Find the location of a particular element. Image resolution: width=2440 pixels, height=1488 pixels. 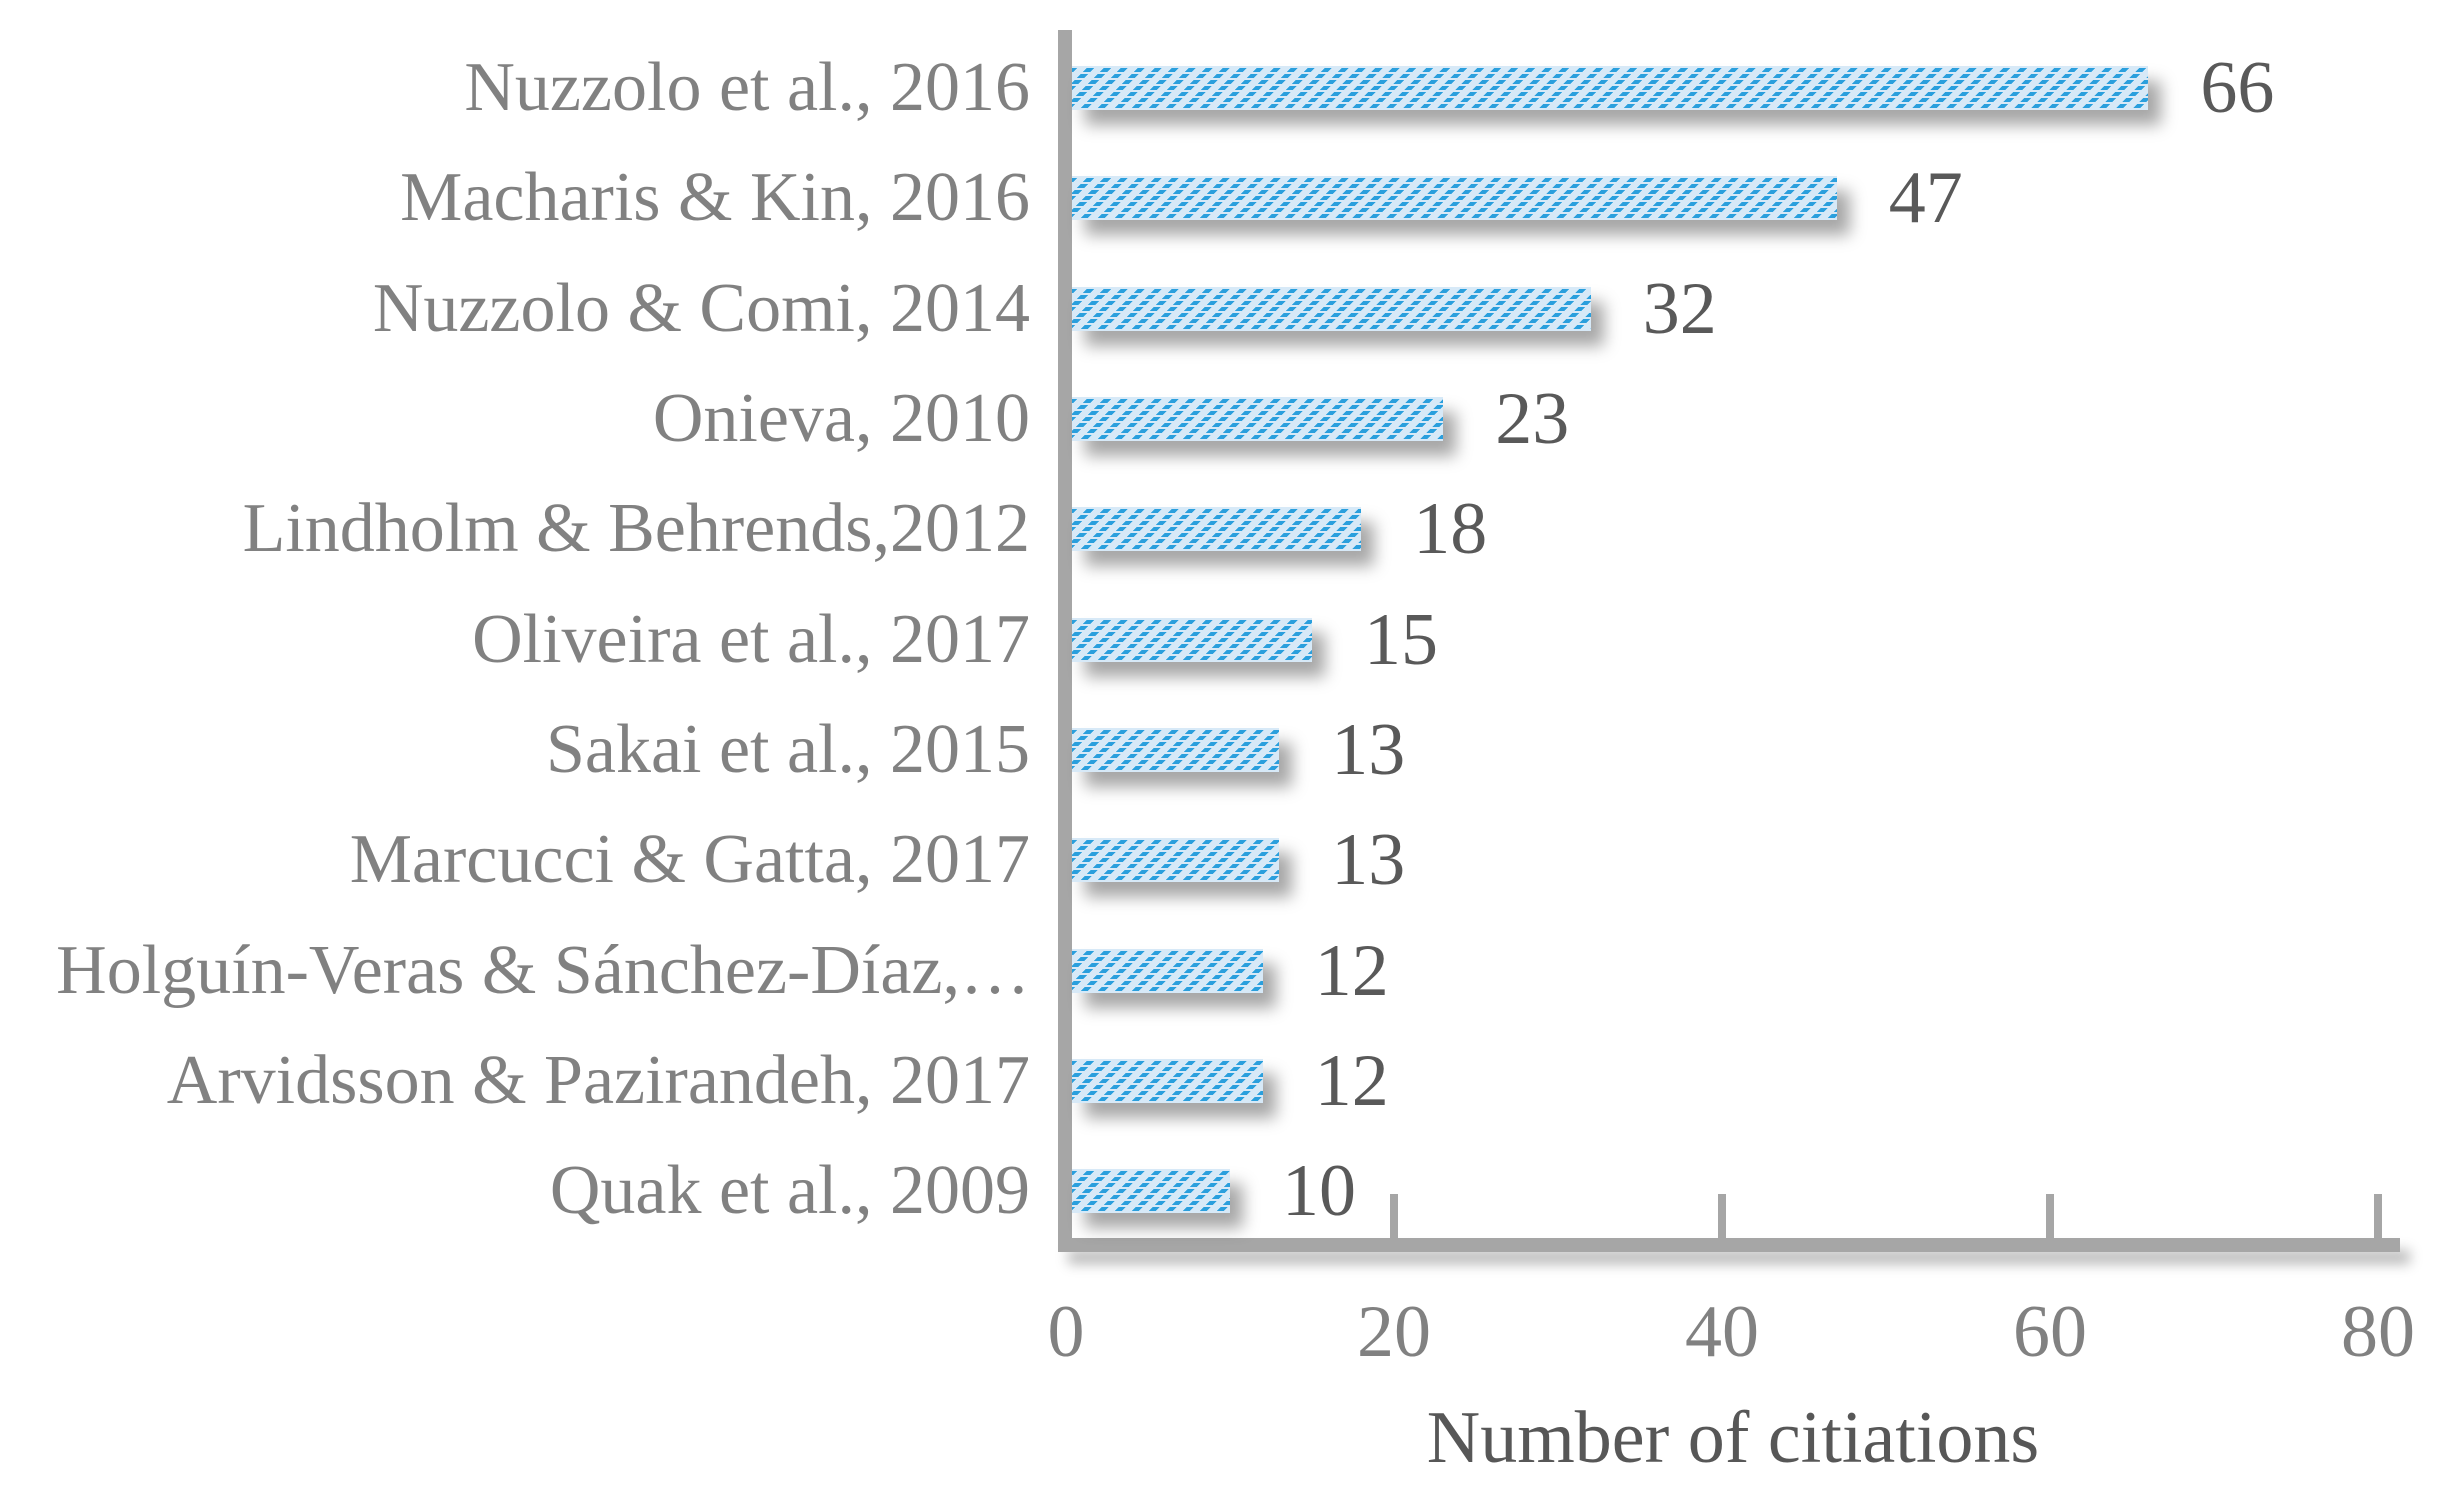

category-label: Lindholm & Behrends,2012 is located at coordinates (636, 529).